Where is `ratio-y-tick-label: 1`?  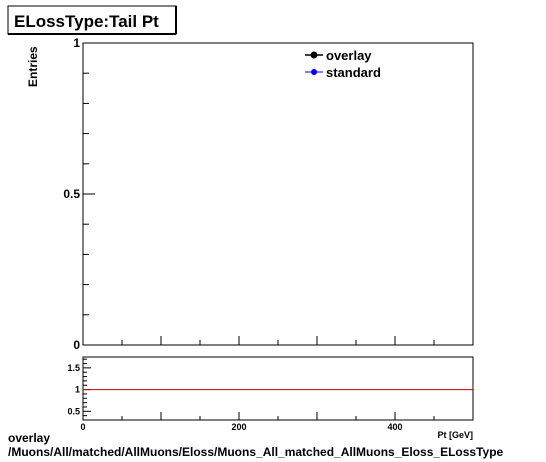 ratio-y-tick-label: 1 is located at coordinates (77, 390).